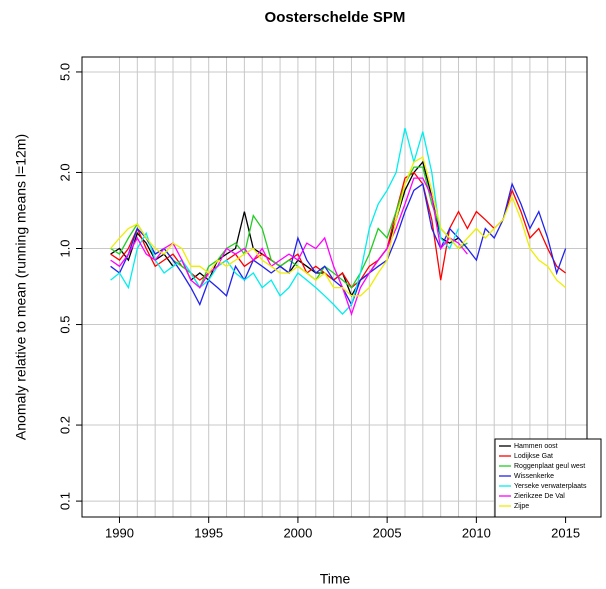 The height and width of the screenshot is (589, 606). Describe the element at coordinates (533, 456) in the screenshot. I see `legend-label: Lodijkse Gat` at that location.